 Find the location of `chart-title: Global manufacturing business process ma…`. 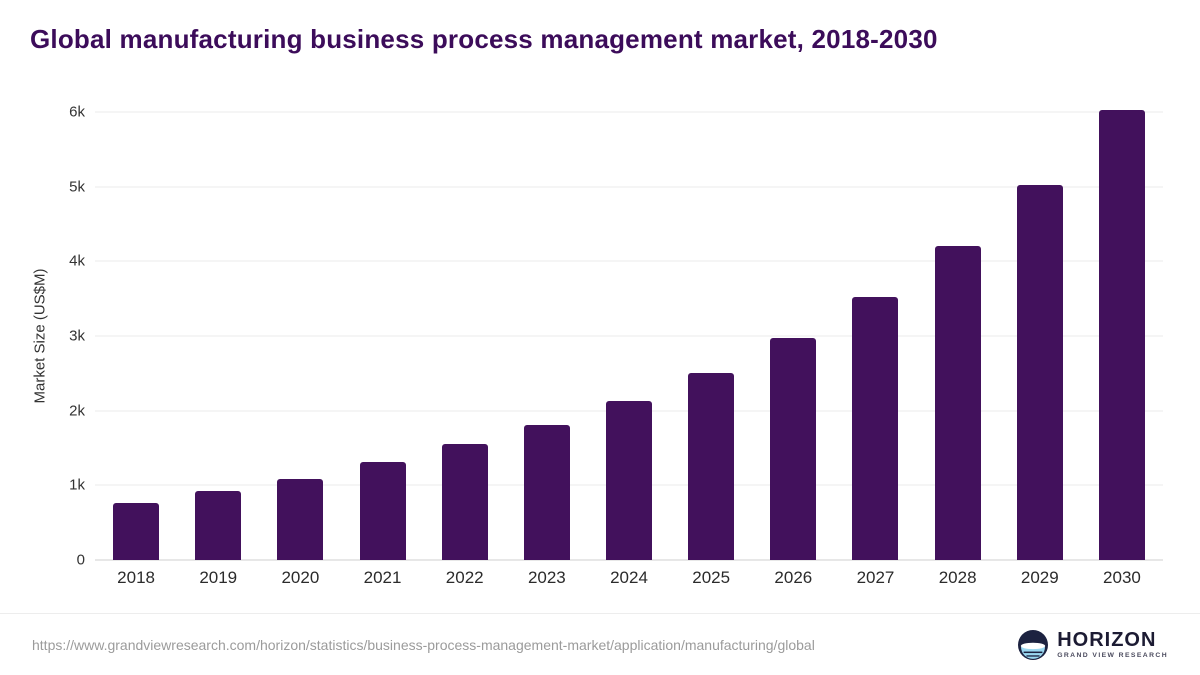

chart-title: Global manufacturing business process ma… is located at coordinates (484, 39).